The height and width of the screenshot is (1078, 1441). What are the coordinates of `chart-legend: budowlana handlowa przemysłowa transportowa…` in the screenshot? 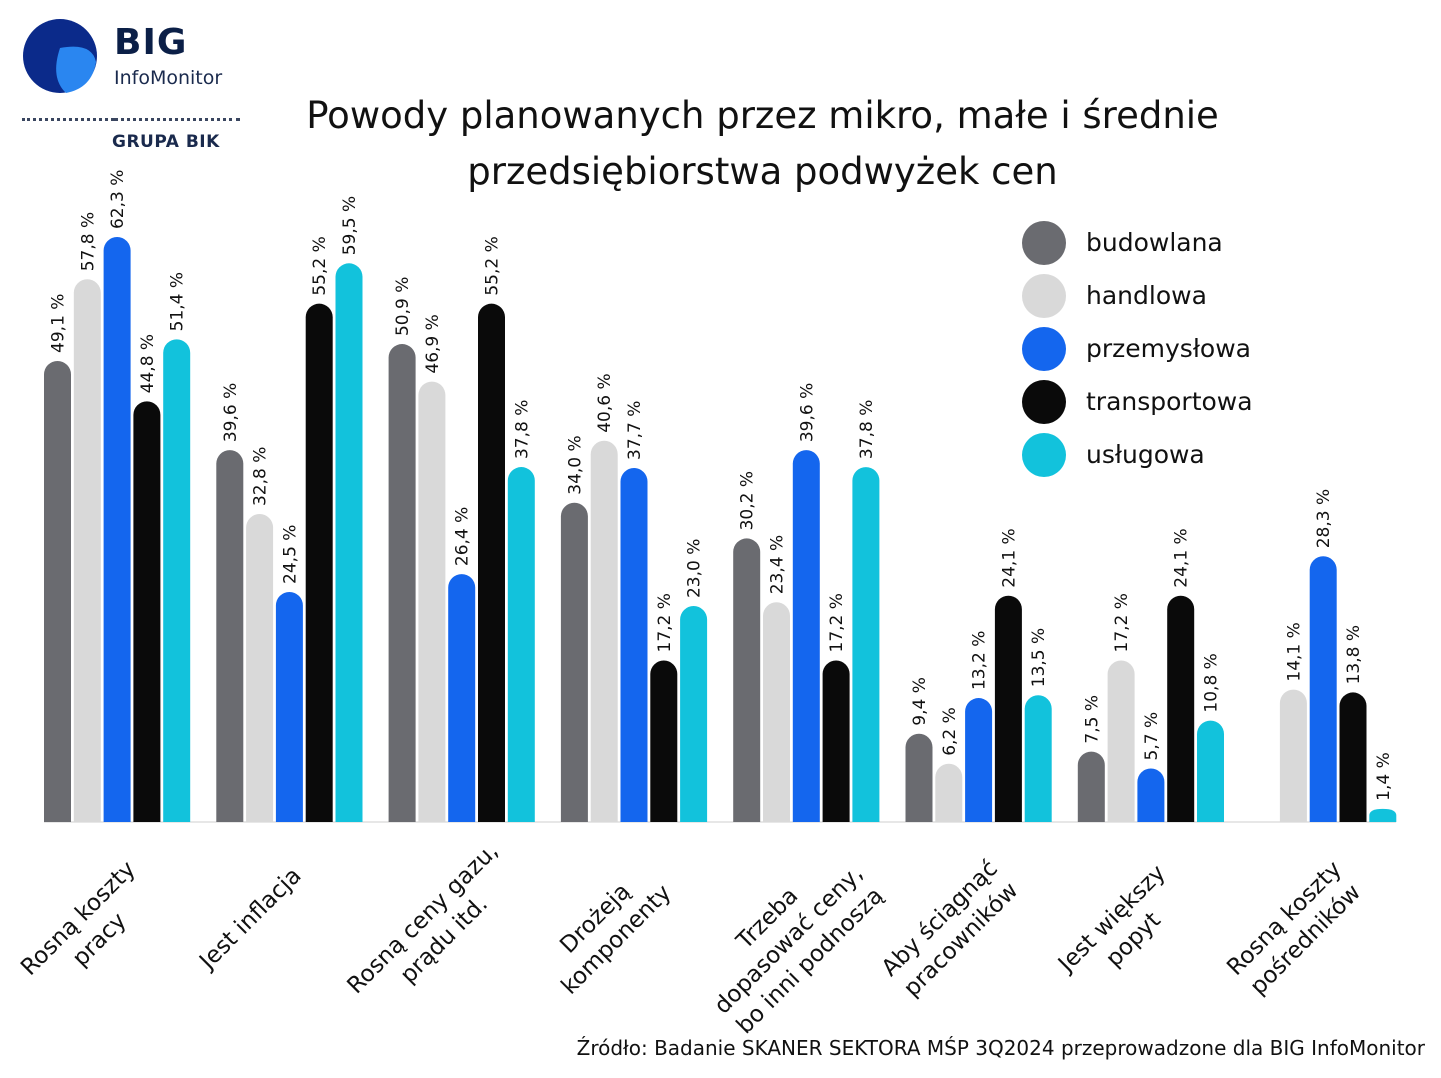 It's located at (1137, 348).